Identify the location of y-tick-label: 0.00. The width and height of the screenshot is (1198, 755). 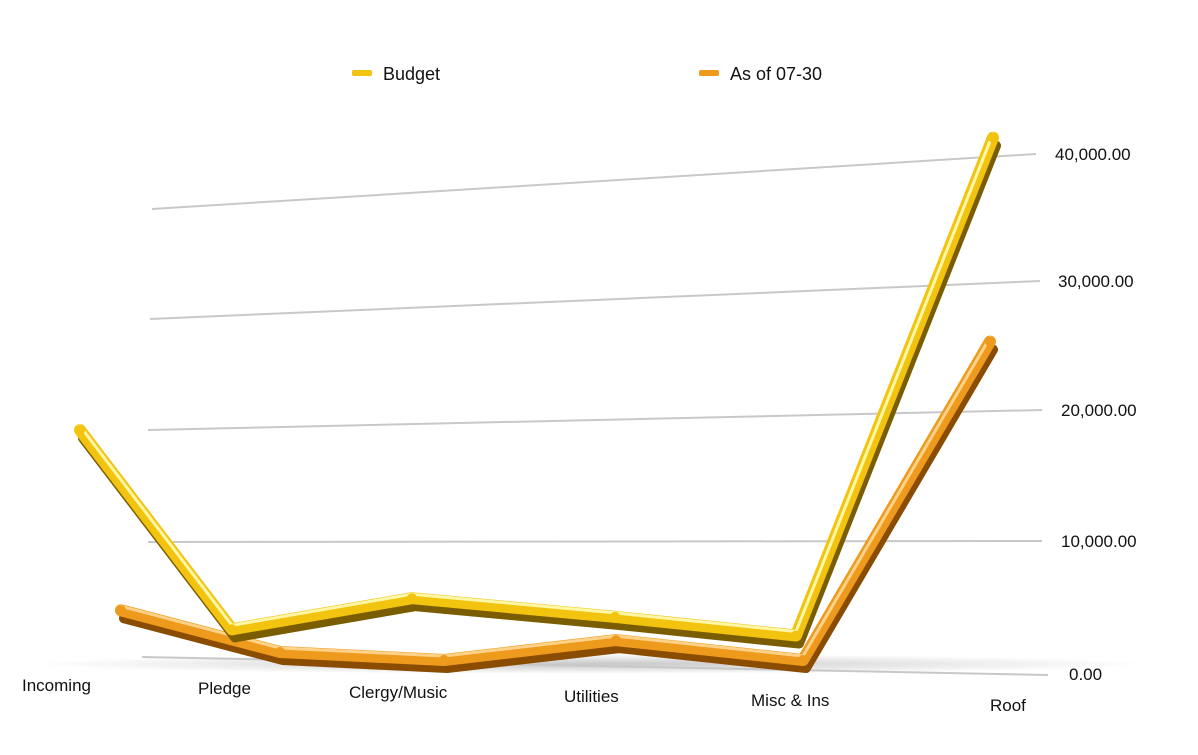
(1085, 674).